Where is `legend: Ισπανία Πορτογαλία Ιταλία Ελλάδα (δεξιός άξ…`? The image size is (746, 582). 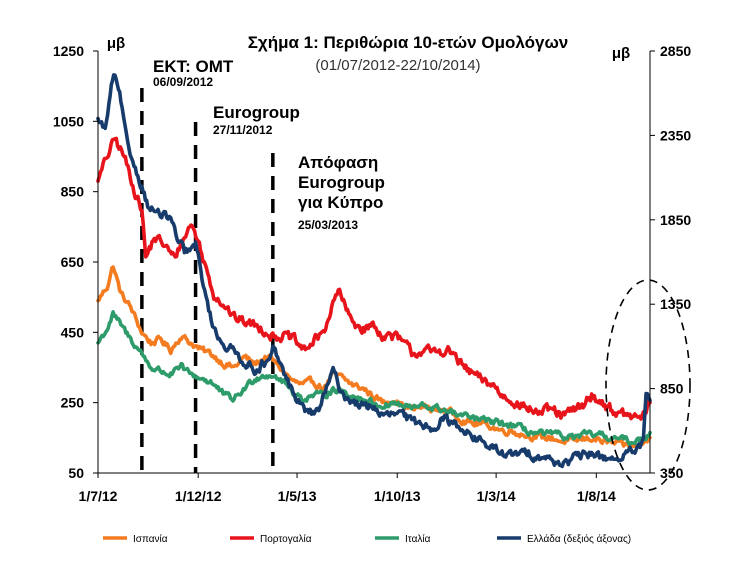
legend: Ισπανία Πορτογαλία Ιταλία Ελλάδα (δεξιός άξ… is located at coordinates (367, 539).